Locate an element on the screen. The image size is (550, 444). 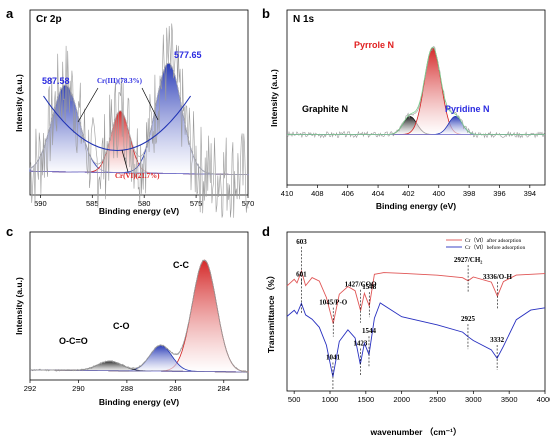
tick-label: 2500 is located at coordinates (437, 399).